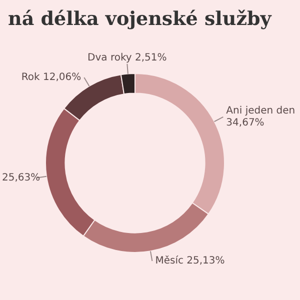 Image resolution: width=300 pixels, height=300 pixels. What do you see at coordinates (140, 18) in the screenshot?
I see `chart-title: ná délka vojenské služby` at bounding box center [140, 18].